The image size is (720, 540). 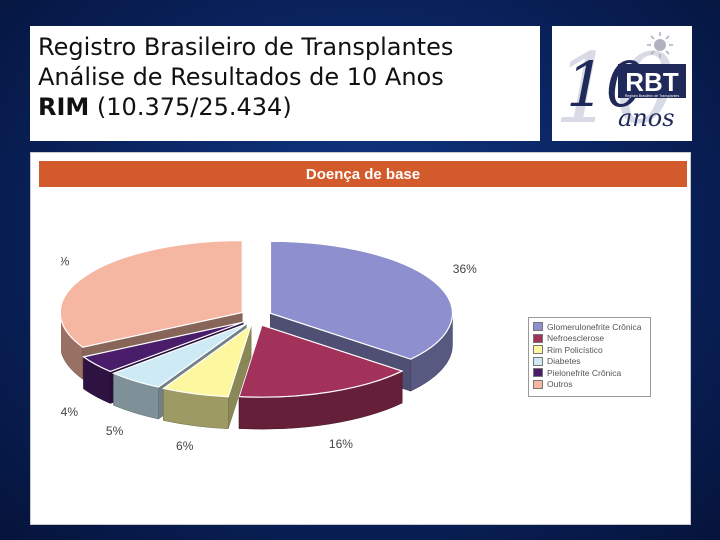 What do you see at coordinates (560, 384) in the screenshot?
I see `legend-label: Outros` at bounding box center [560, 384].